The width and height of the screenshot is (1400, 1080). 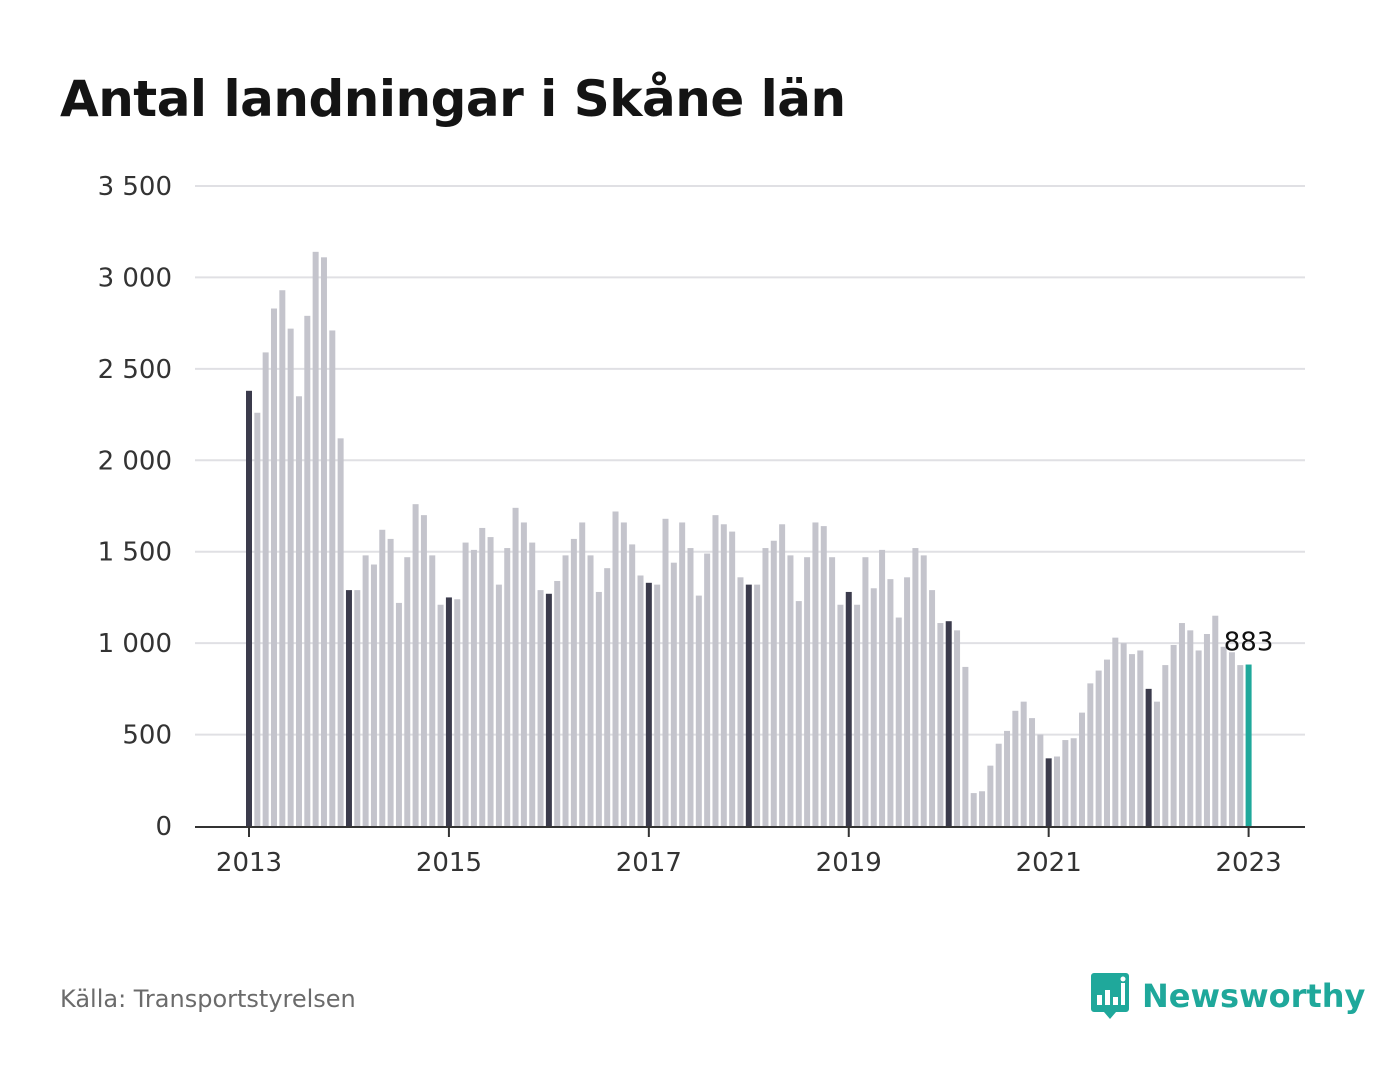 What do you see at coordinates (135, 461) in the screenshot?
I see `y-tick-label: 2 000` at bounding box center [135, 461].